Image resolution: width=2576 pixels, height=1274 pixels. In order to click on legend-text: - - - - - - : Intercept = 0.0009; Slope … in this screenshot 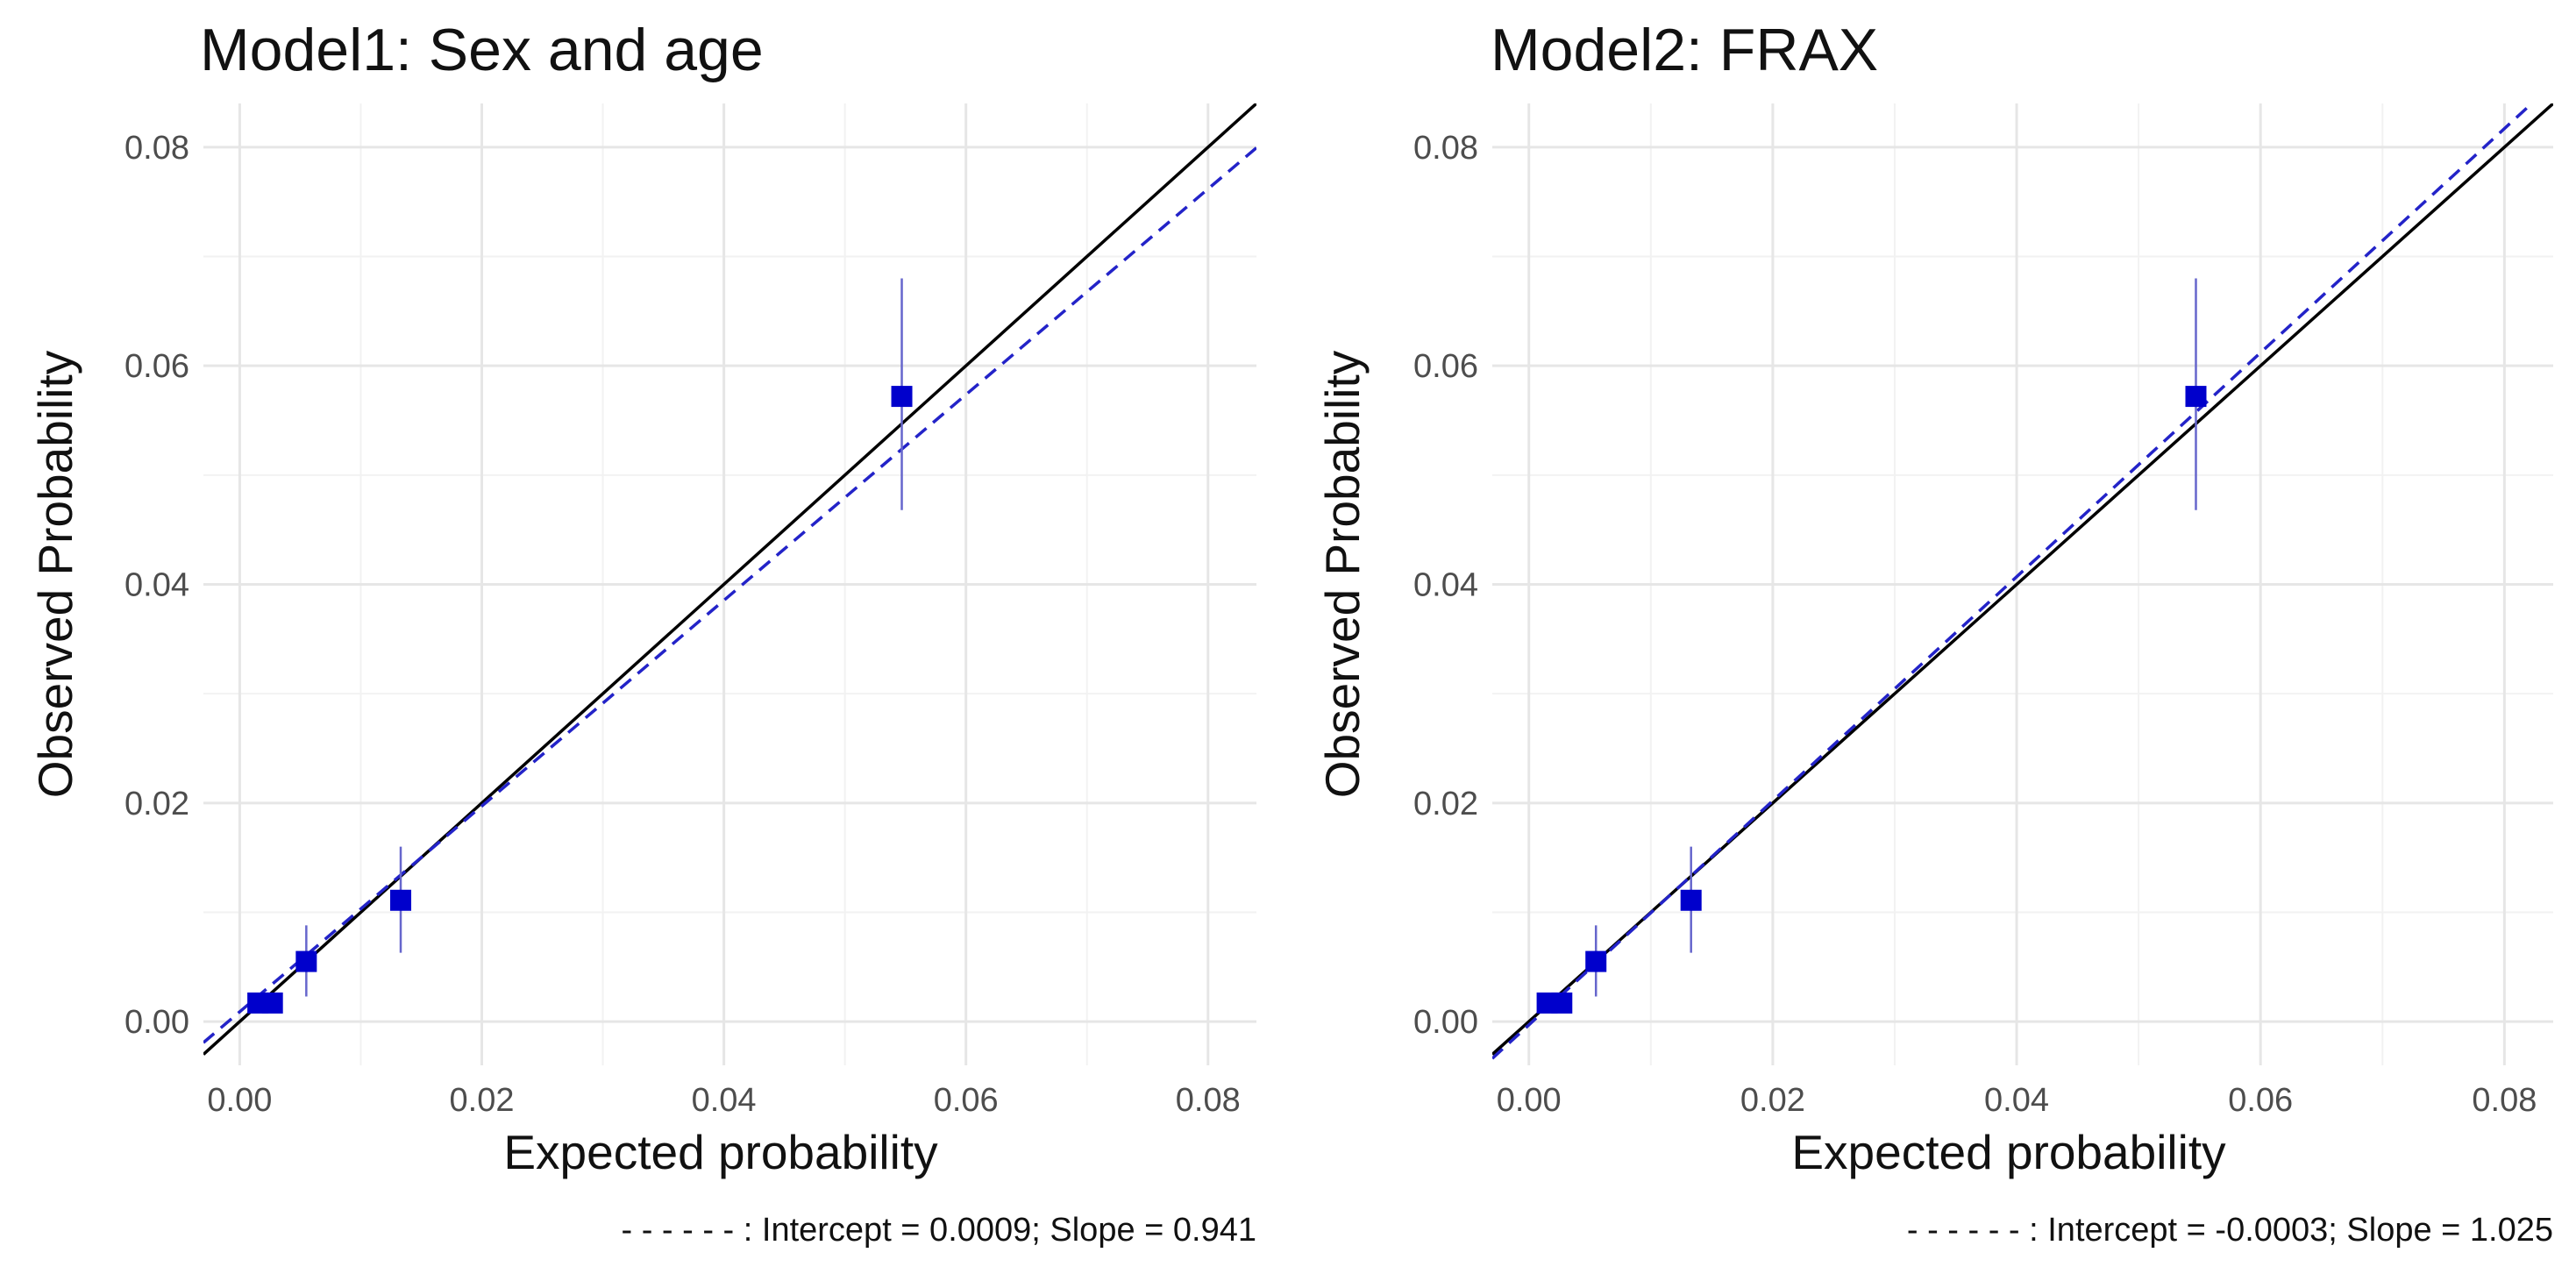, I will do `click(939, 1230)`.